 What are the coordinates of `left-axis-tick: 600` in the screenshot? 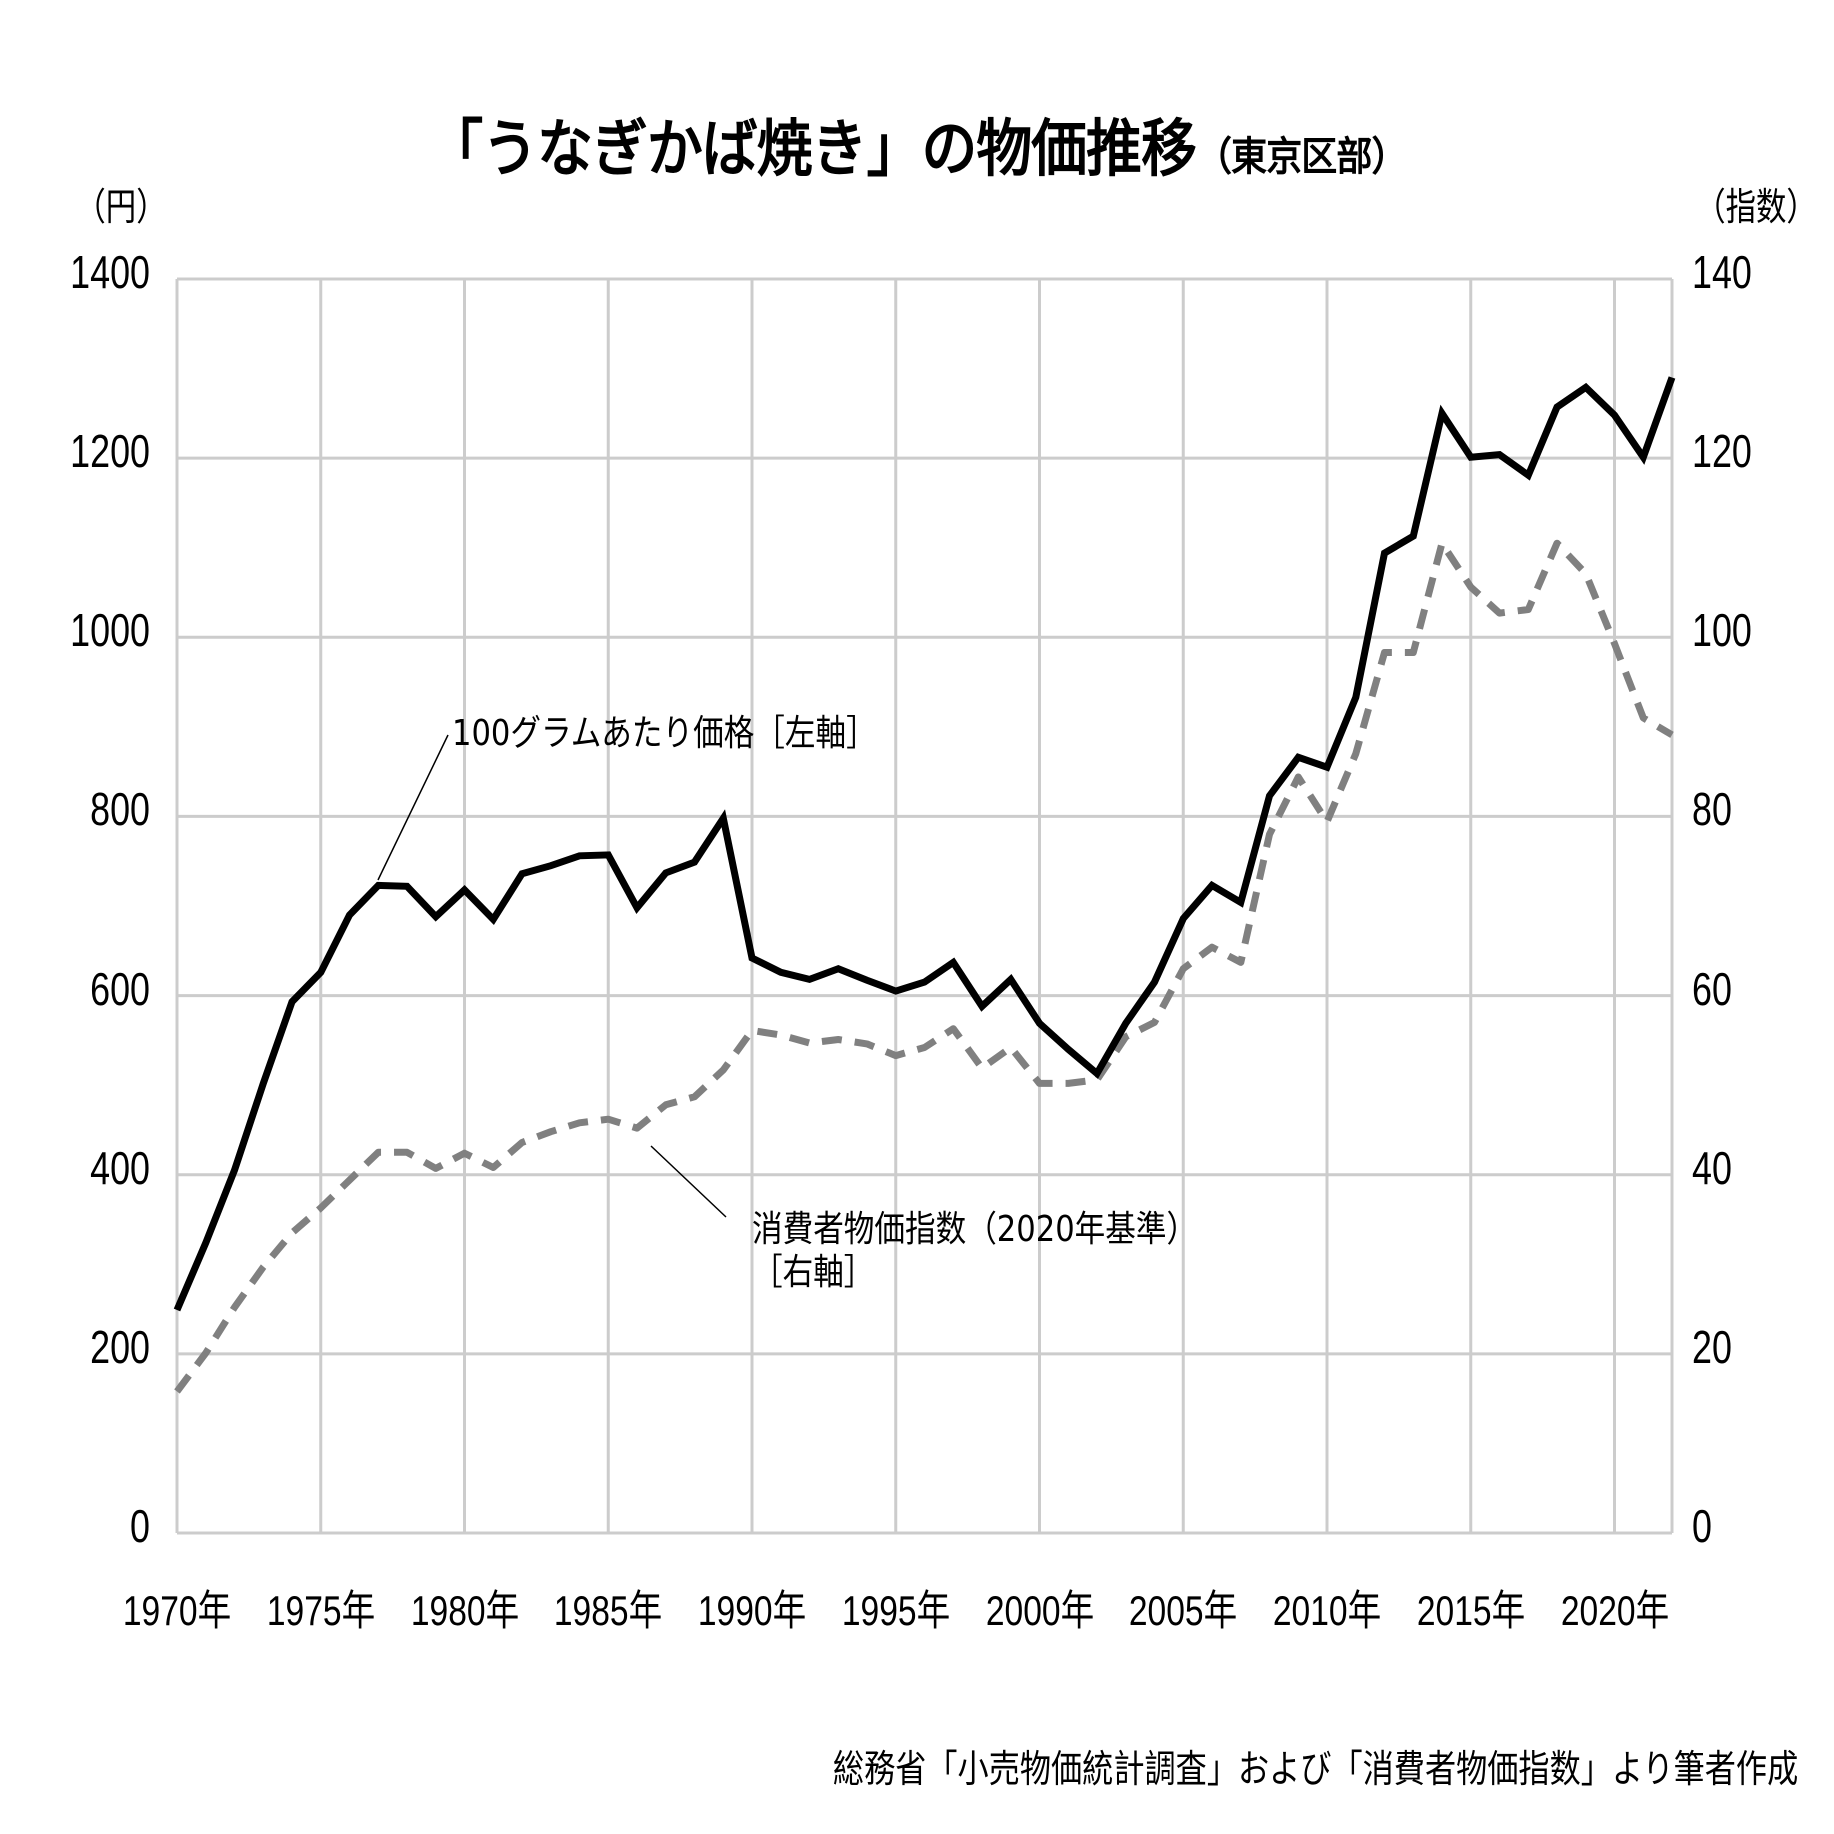 It's located at (120, 988).